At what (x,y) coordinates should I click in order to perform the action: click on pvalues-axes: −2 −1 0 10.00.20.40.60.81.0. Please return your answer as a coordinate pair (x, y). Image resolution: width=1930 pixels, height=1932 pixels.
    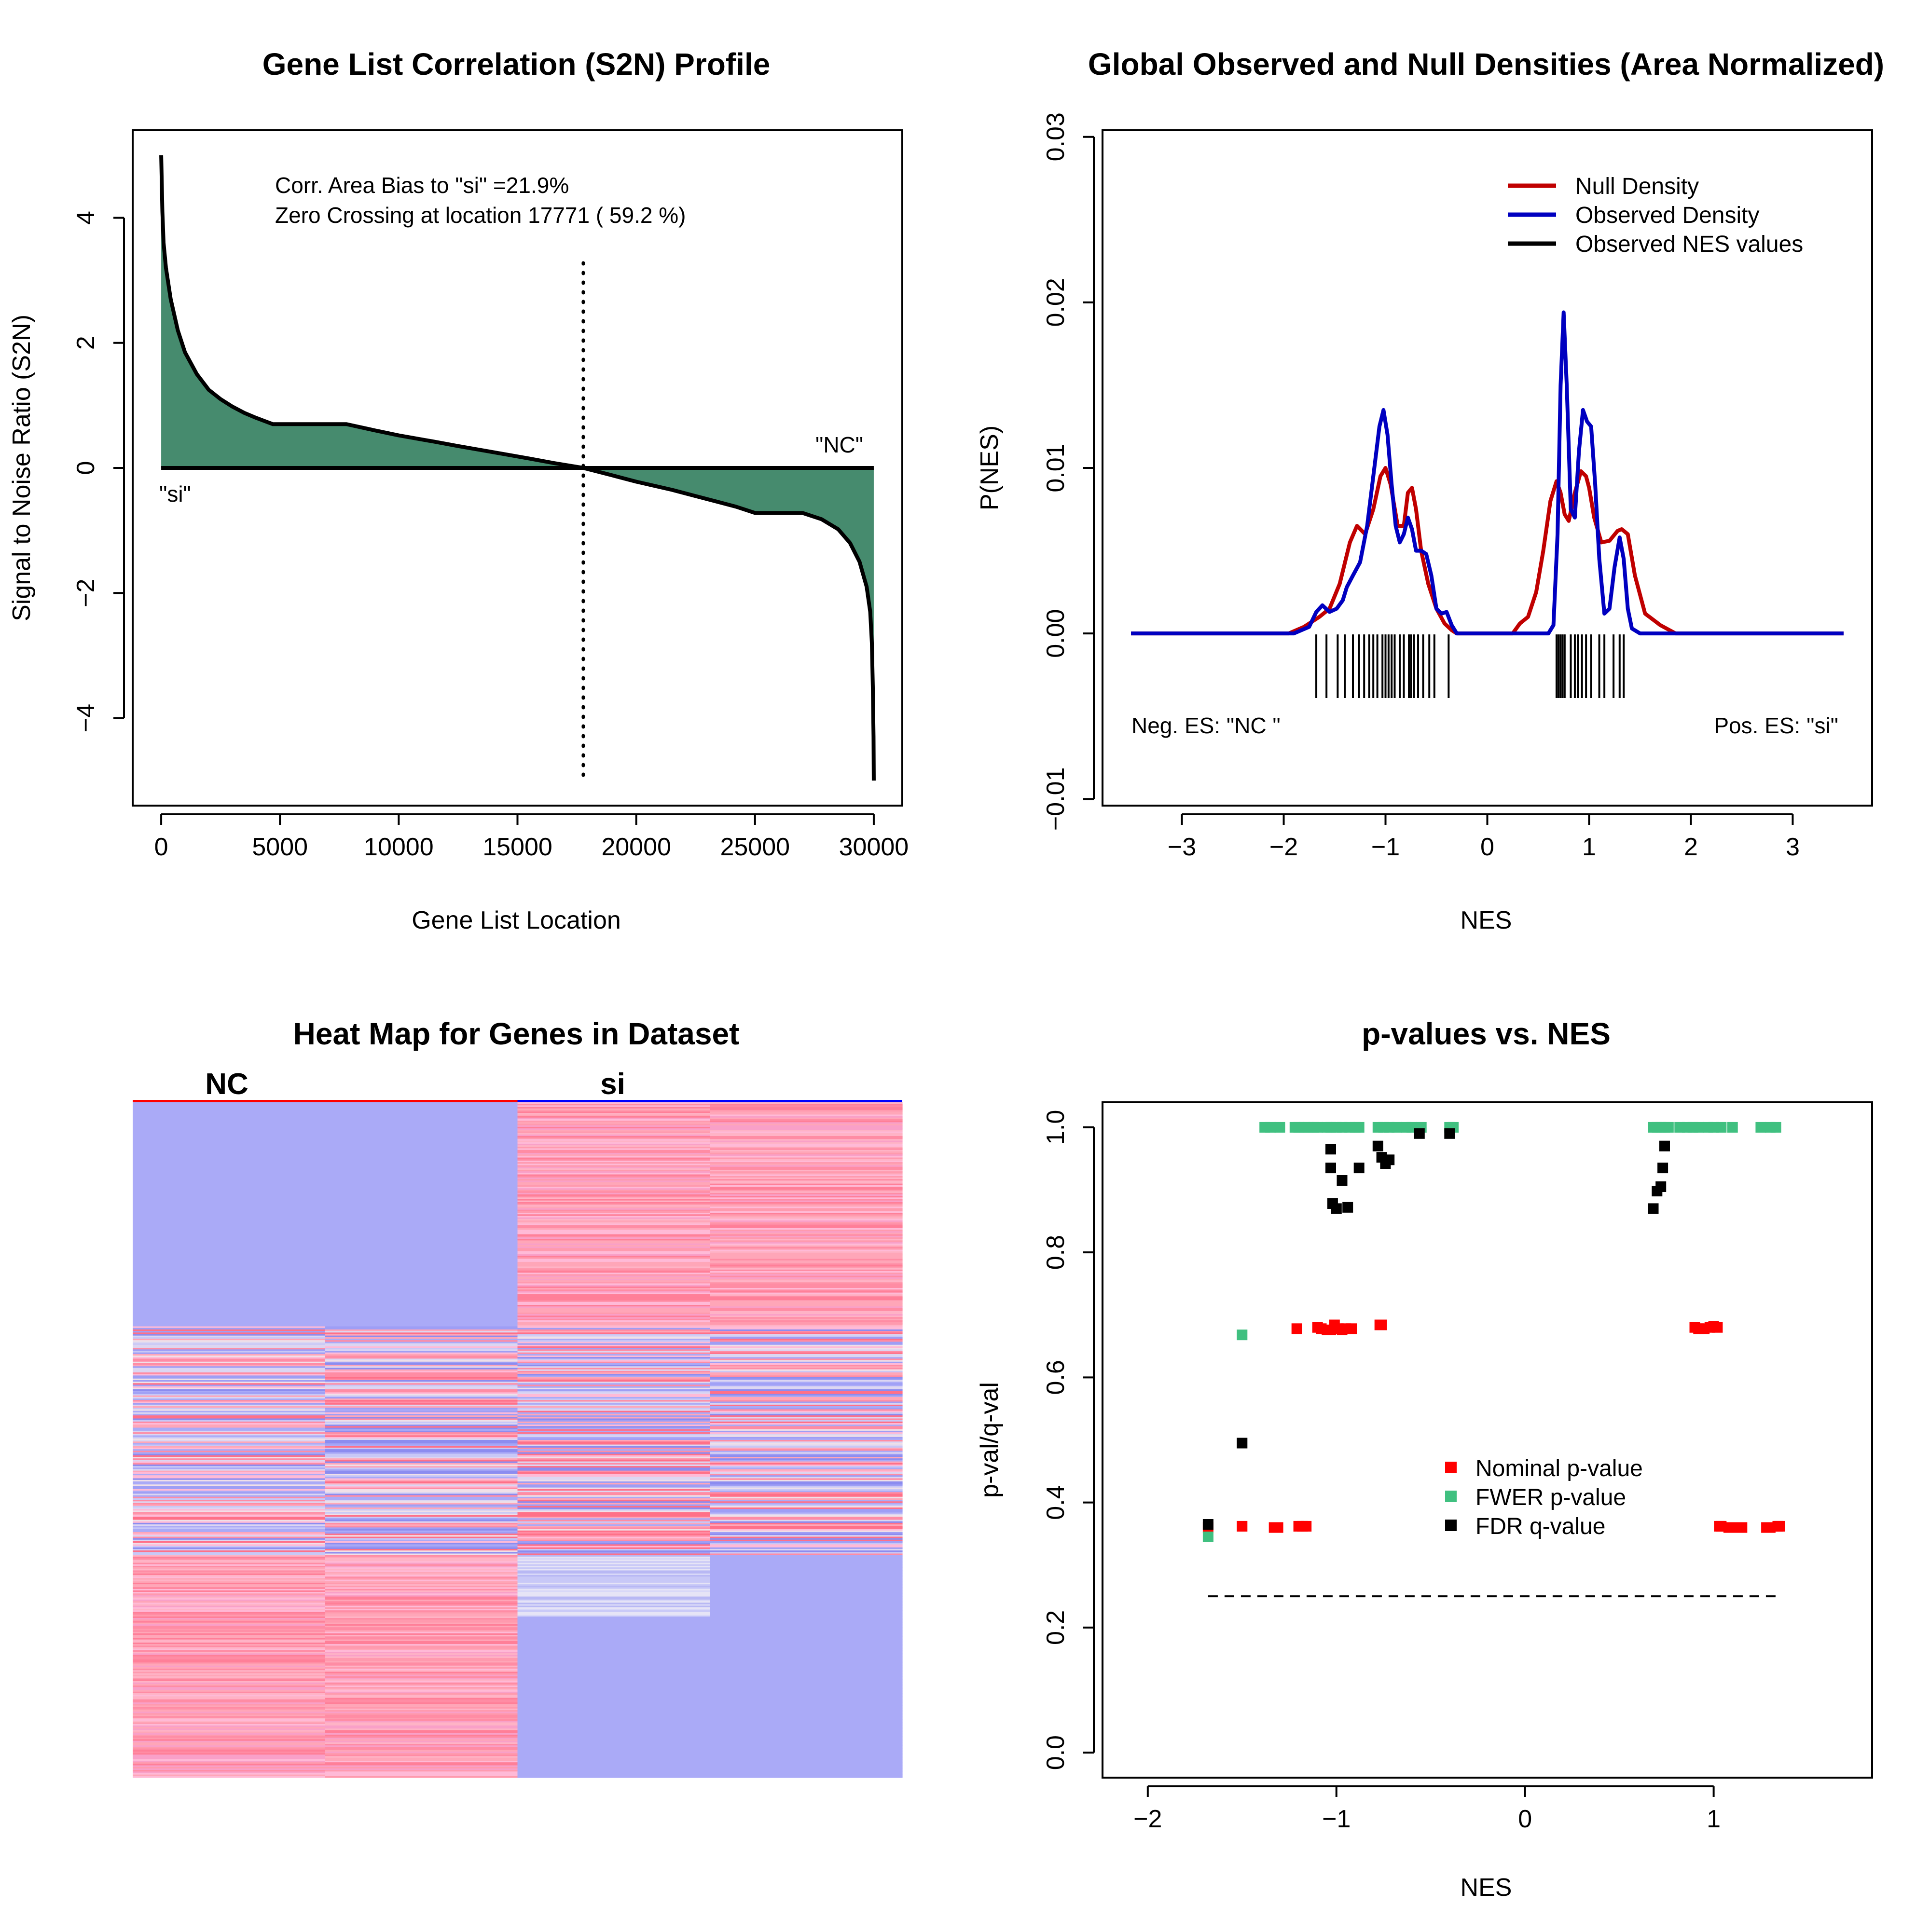
    Looking at the image, I should click on (1381, 1472).